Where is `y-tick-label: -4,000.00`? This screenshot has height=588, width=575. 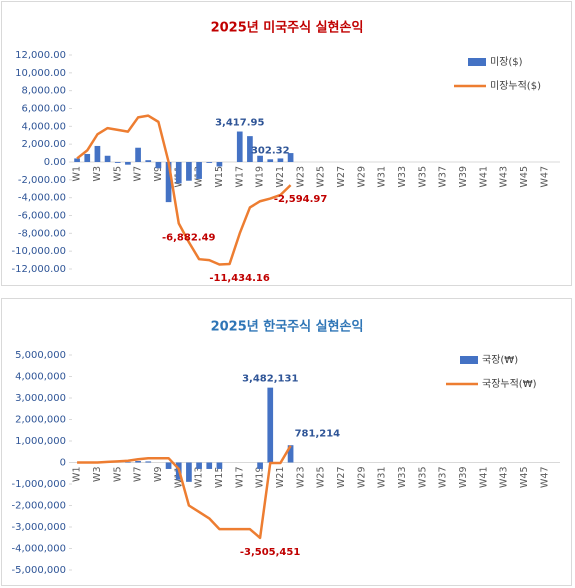 y-tick-label: -4,000.00 is located at coordinates (42, 198).